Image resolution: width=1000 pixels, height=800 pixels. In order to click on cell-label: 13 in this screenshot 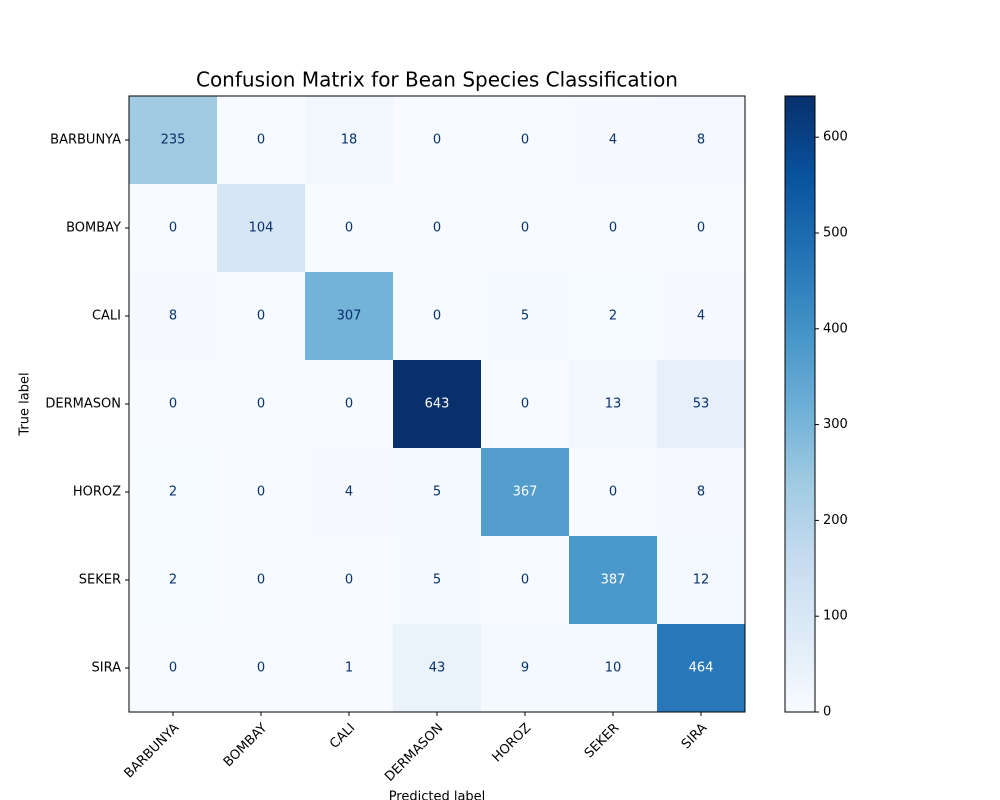, I will do `click(613, 404)`.